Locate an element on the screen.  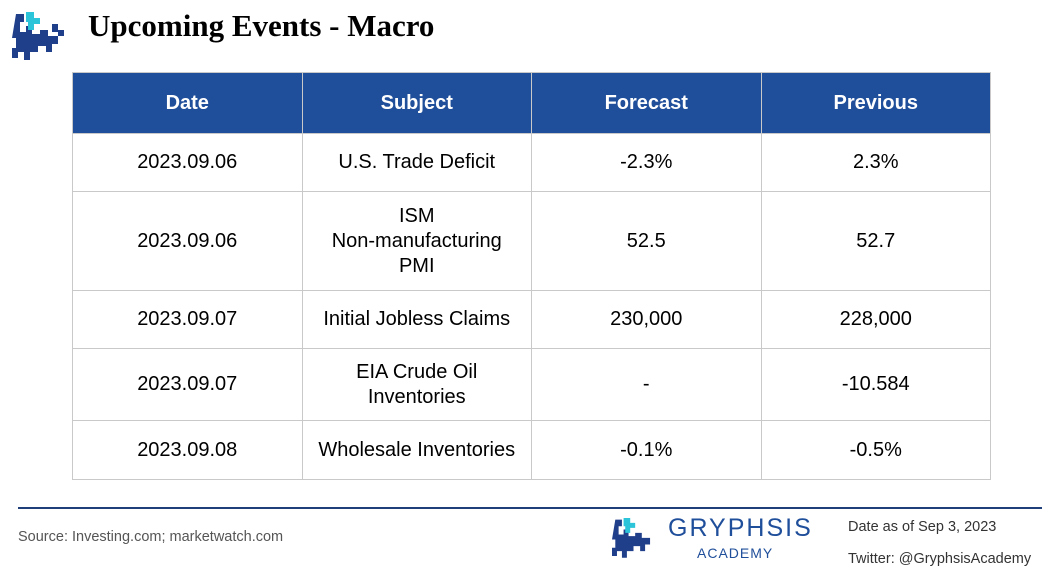
cell-line: U.S. Trade Deficit is located at coordinates (417, 162).